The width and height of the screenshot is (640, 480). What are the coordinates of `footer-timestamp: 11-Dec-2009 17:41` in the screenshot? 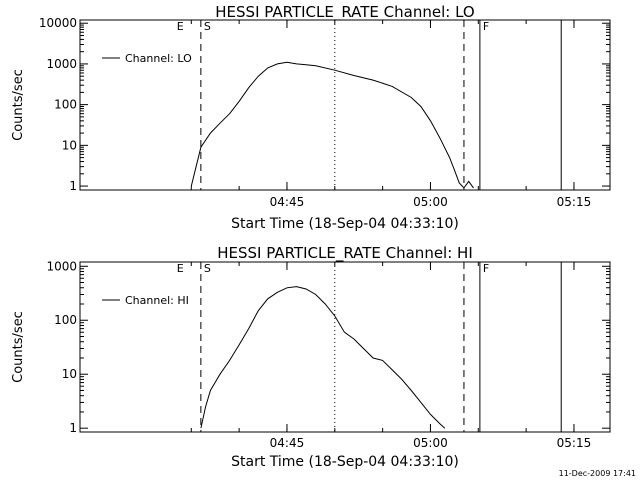 It's located at (597, 473).